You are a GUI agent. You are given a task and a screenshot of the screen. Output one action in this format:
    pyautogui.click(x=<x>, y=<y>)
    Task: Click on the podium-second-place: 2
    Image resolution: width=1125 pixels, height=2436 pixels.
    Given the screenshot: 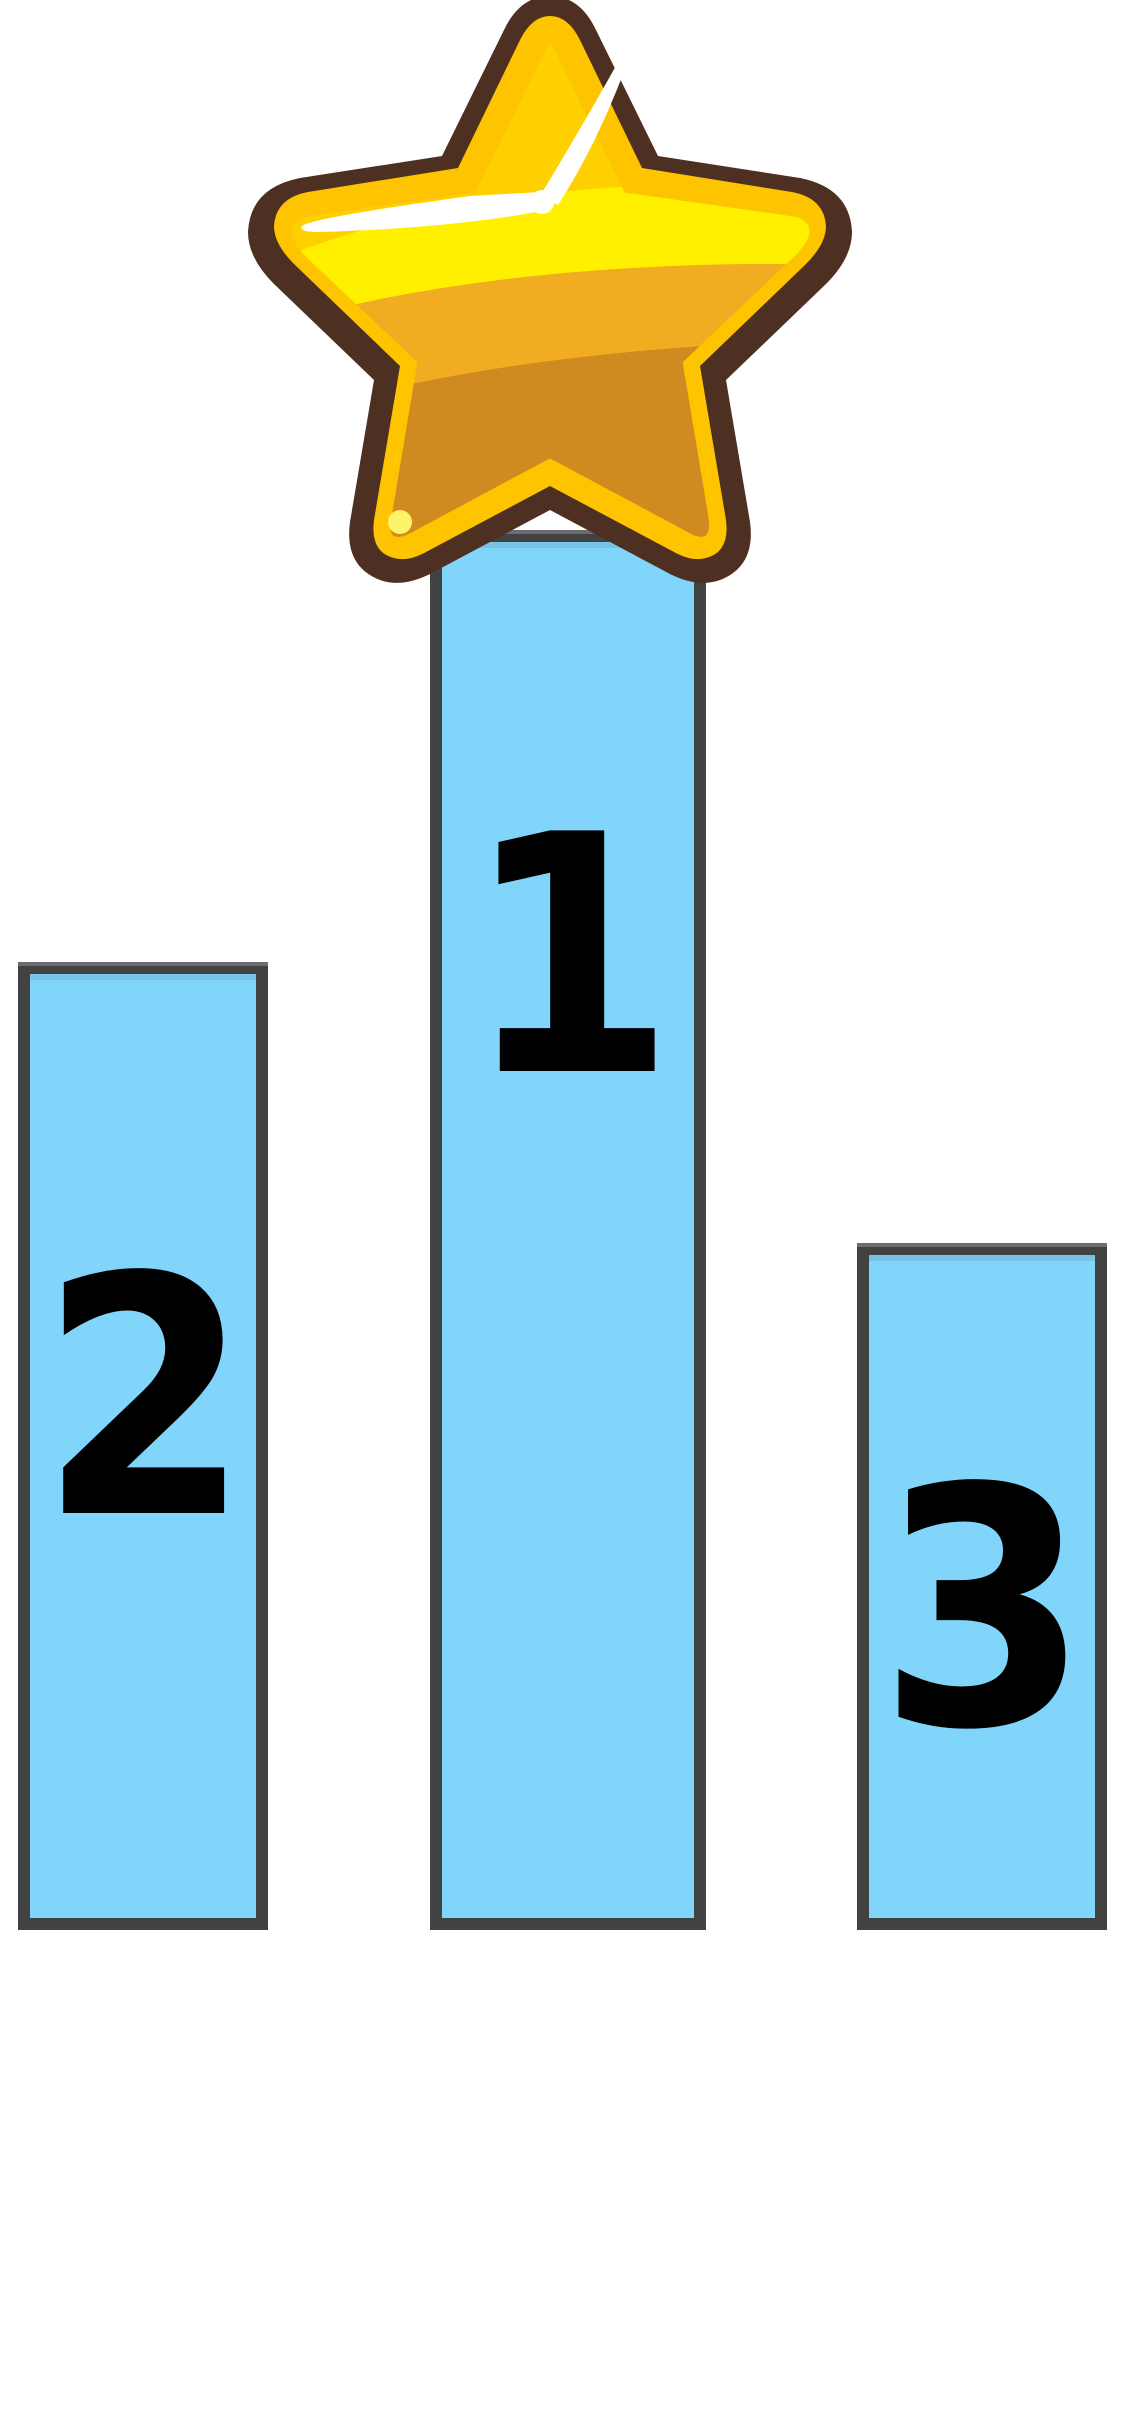 What is the action you would take?
    pyautogui.click(x=143, y=1446)
    